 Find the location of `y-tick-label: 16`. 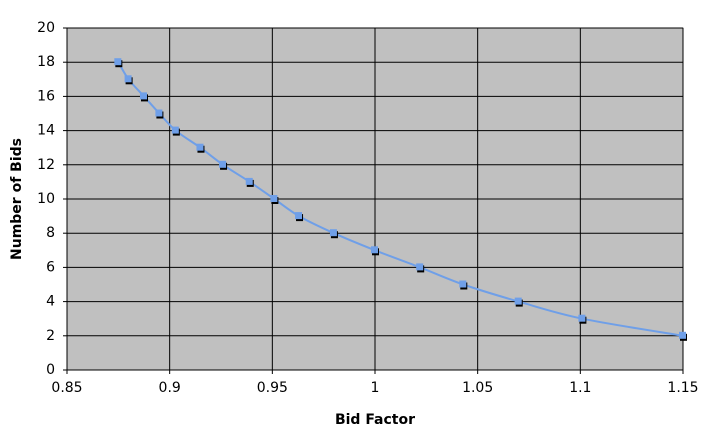

y-tick-label: 16 is located at coordinates (46, 96).